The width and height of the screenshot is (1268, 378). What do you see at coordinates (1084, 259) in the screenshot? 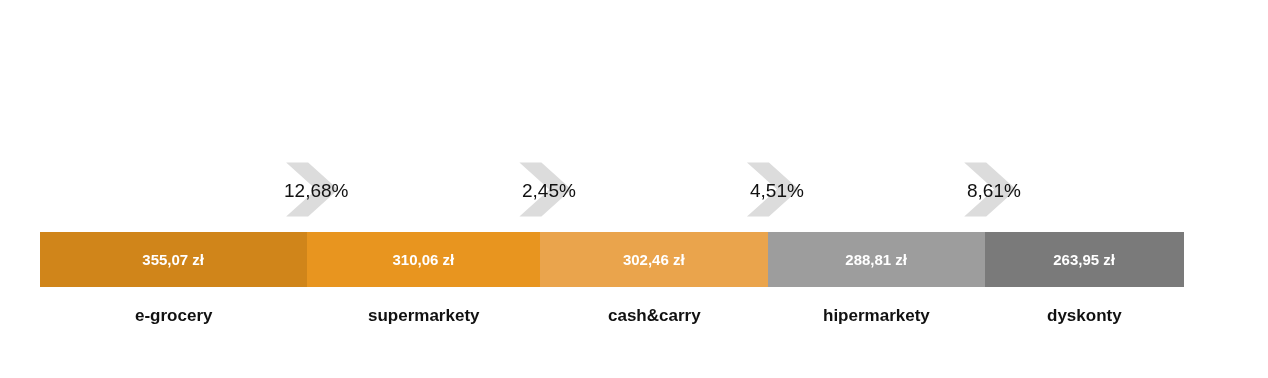
I see `data-label: 263,95 zł` at bounding box center [1084, 259].